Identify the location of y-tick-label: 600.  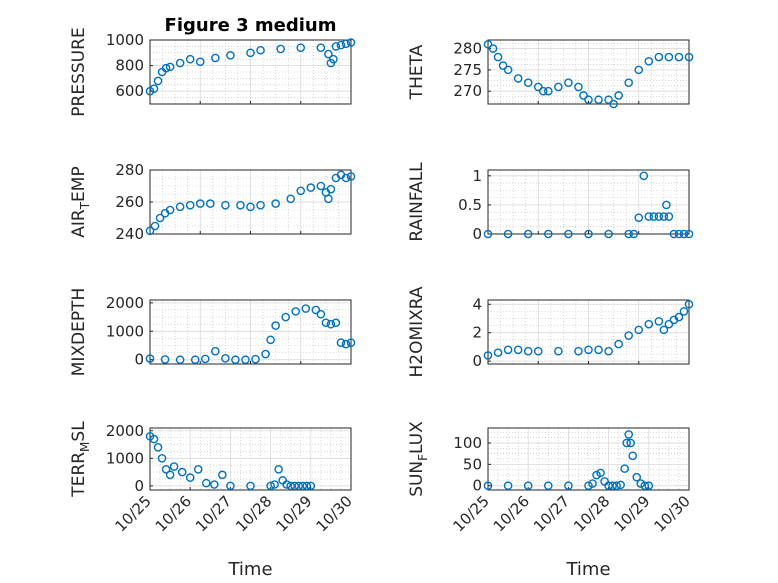
(129, 91).